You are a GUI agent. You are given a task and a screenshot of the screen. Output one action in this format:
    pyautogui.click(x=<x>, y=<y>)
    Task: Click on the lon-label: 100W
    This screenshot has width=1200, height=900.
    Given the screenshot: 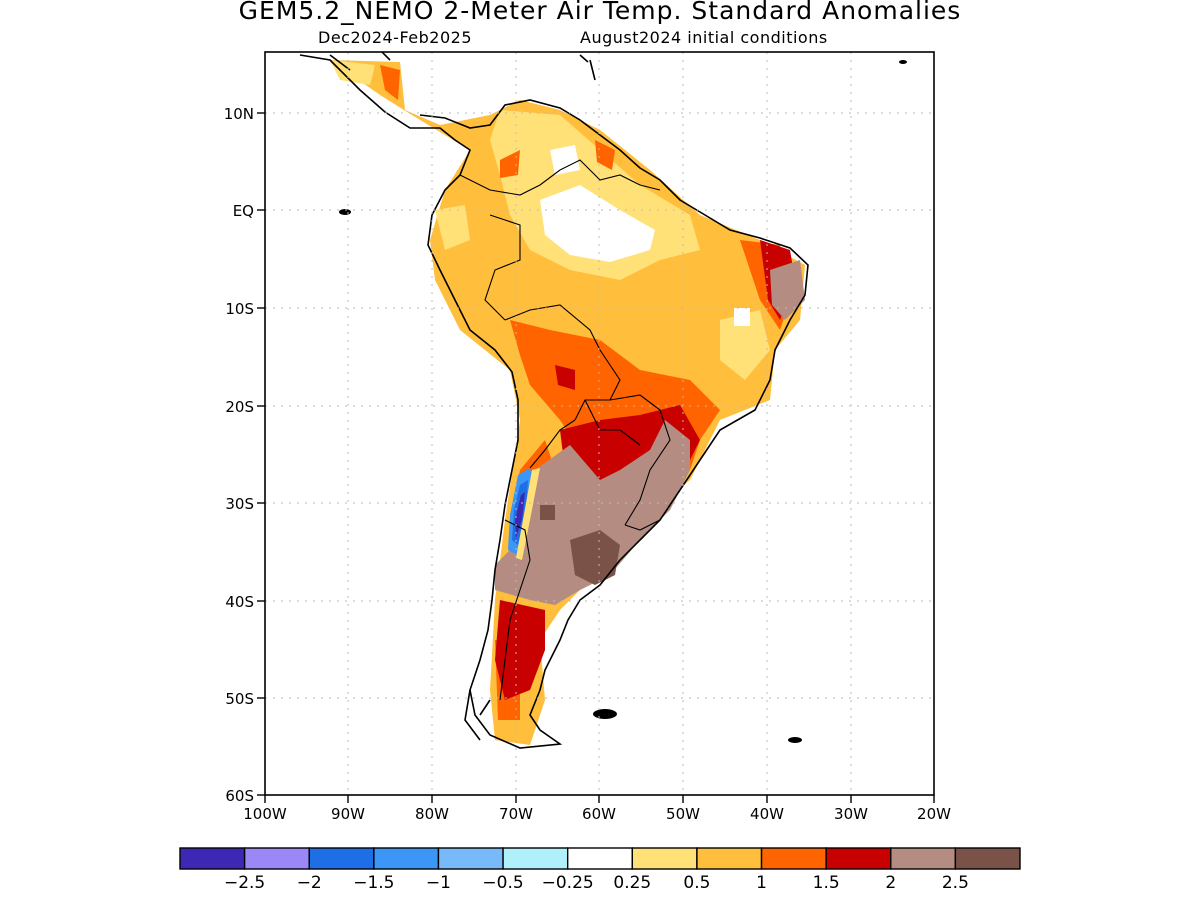 What is the action you would take?
    pyautogui.click(x=265, y=814)
    